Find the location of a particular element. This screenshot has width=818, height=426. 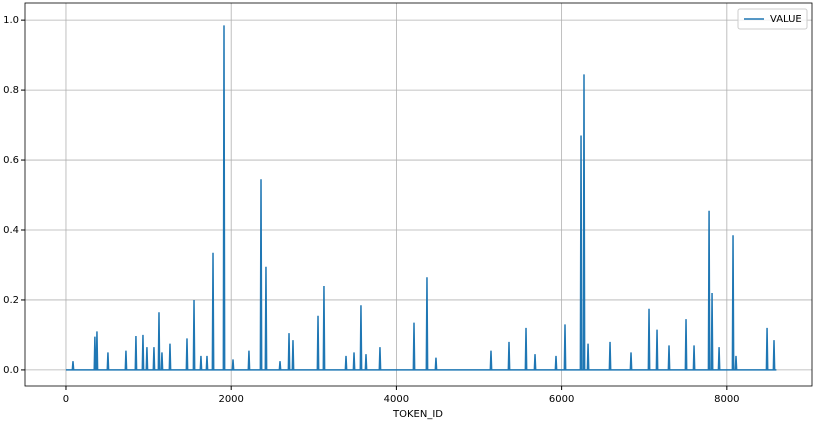

y-tick-label: 0.2 is located at coordinates (11, 300).